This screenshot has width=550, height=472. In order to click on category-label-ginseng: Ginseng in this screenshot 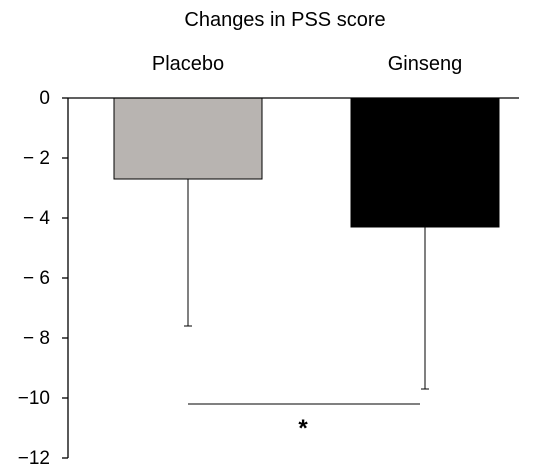, I will do `click(425, 64)`.